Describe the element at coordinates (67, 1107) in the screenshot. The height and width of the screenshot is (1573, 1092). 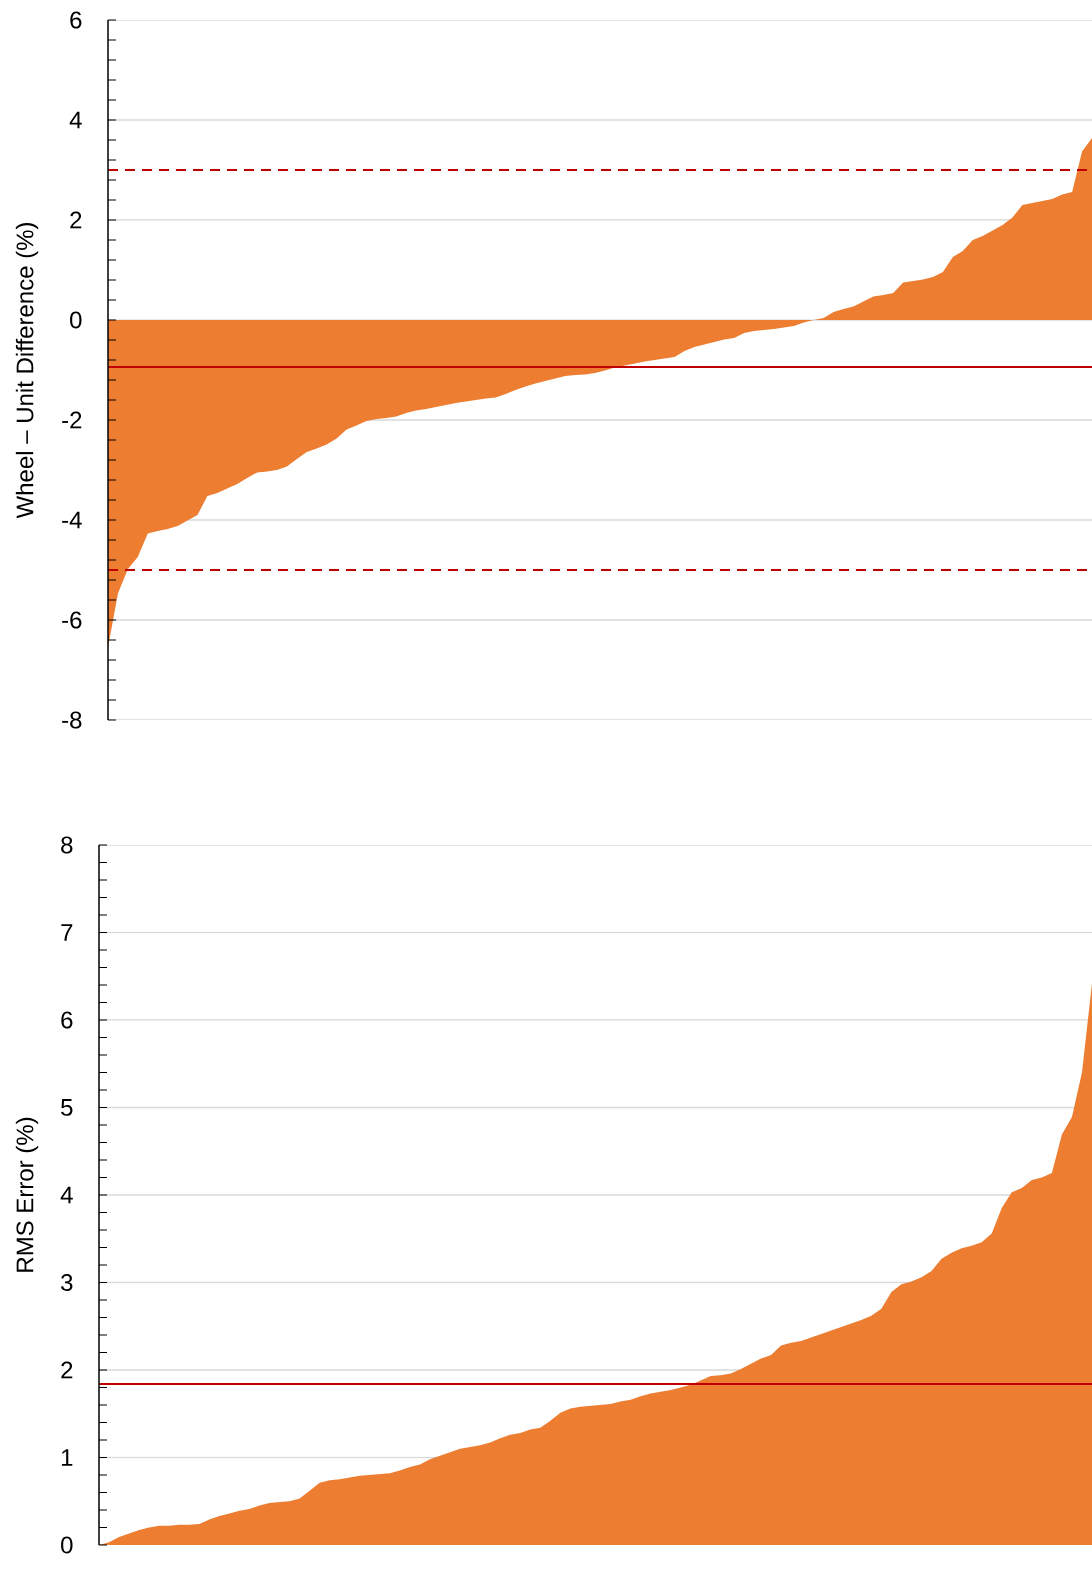
I see `y-tick-label: 5` at that location.